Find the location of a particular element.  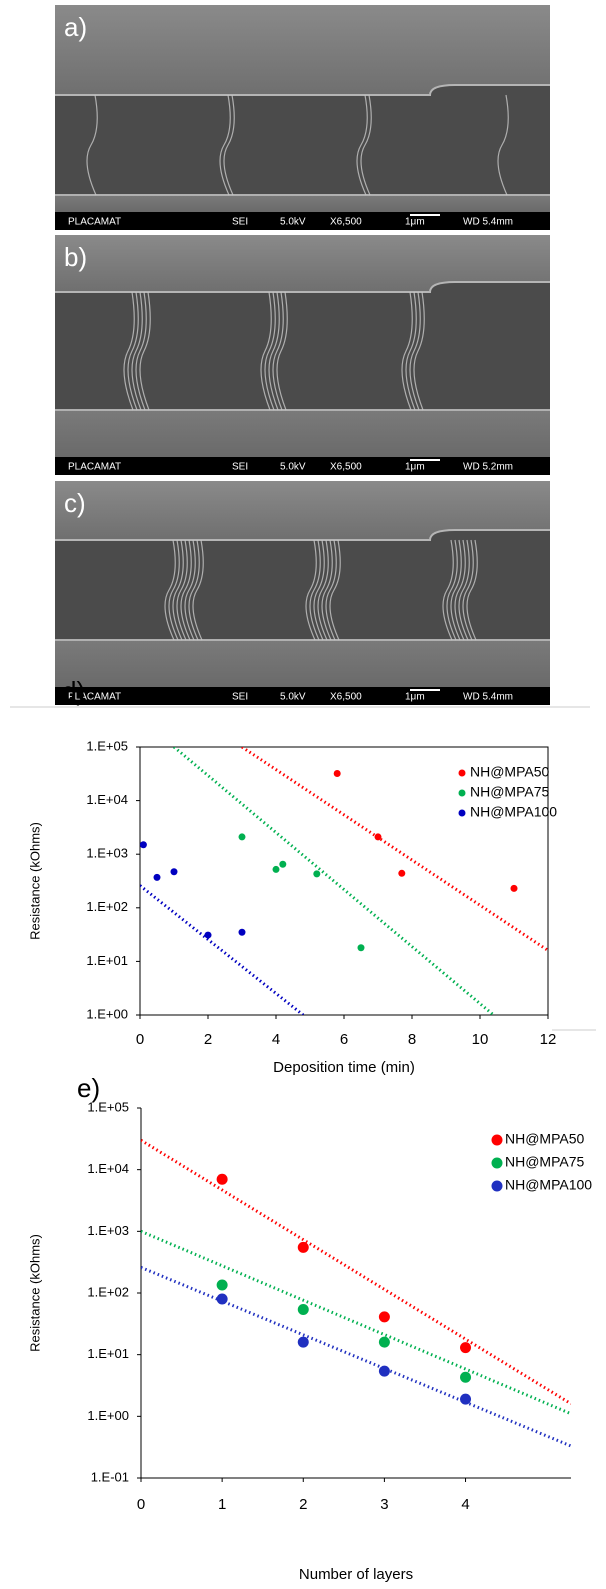

panel-label: a) is located at coordinates (75, 27).